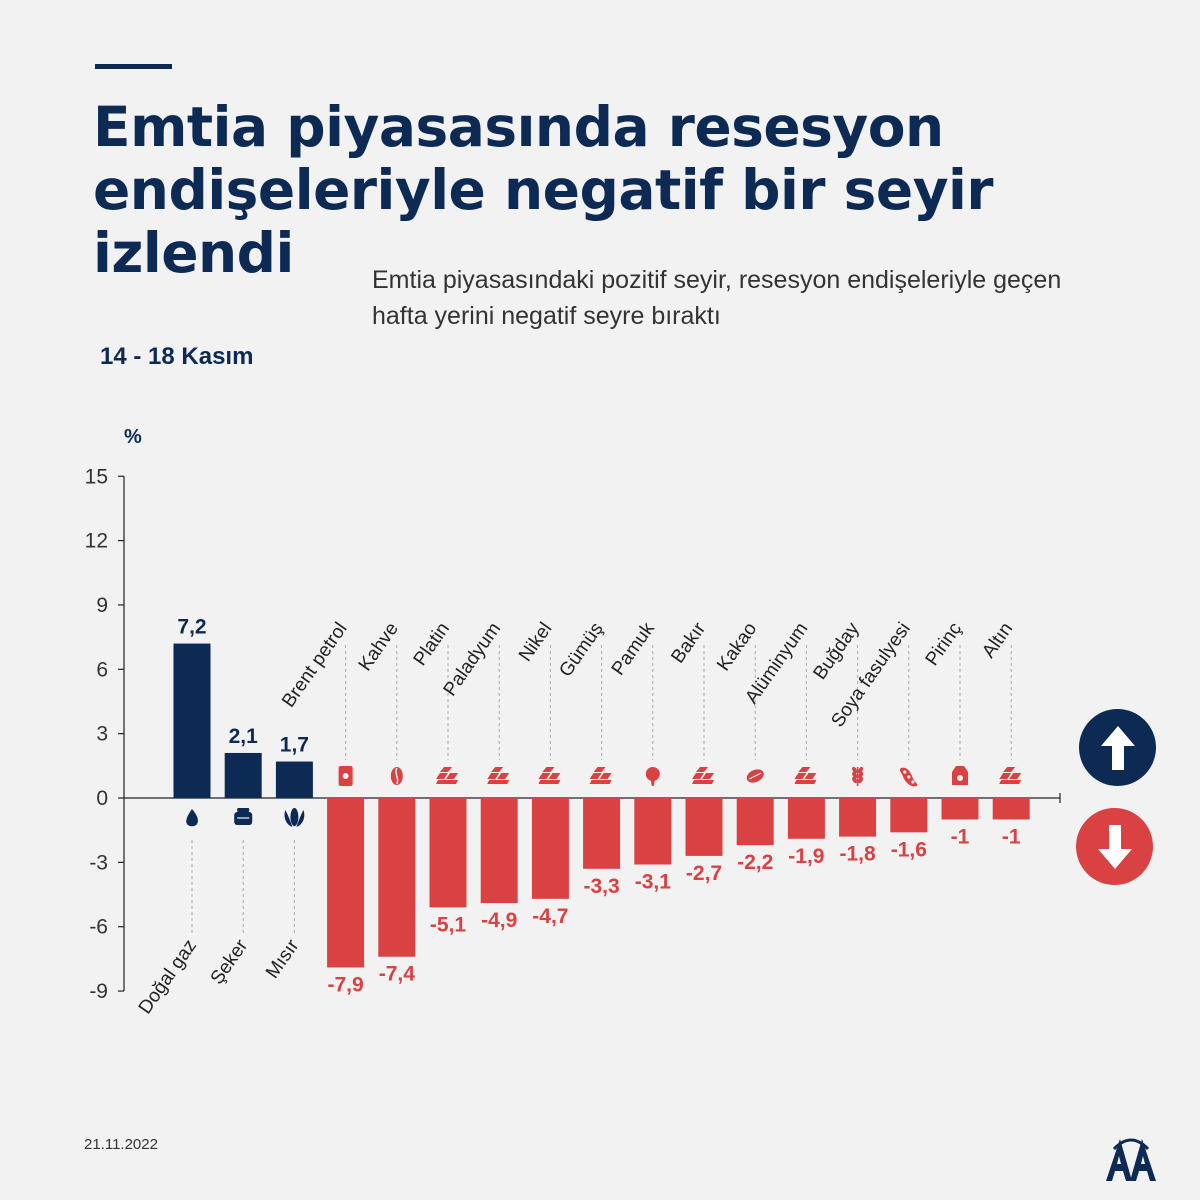 The height and width of the screenshot is (1200, 1200). What do you see at coordinates (397, 974) in the screenshot?
I see `value-label-4: -7,4` at bounding box center [397, 974].